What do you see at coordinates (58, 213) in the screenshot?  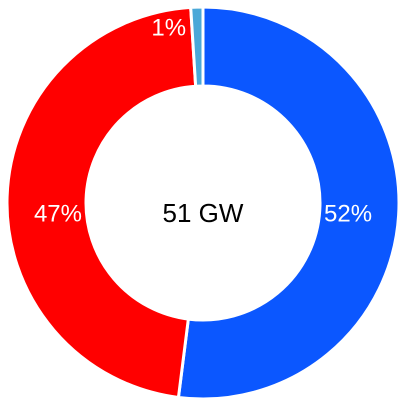 I see `slice-label-2: 47%` at bounding box center [58, 213].